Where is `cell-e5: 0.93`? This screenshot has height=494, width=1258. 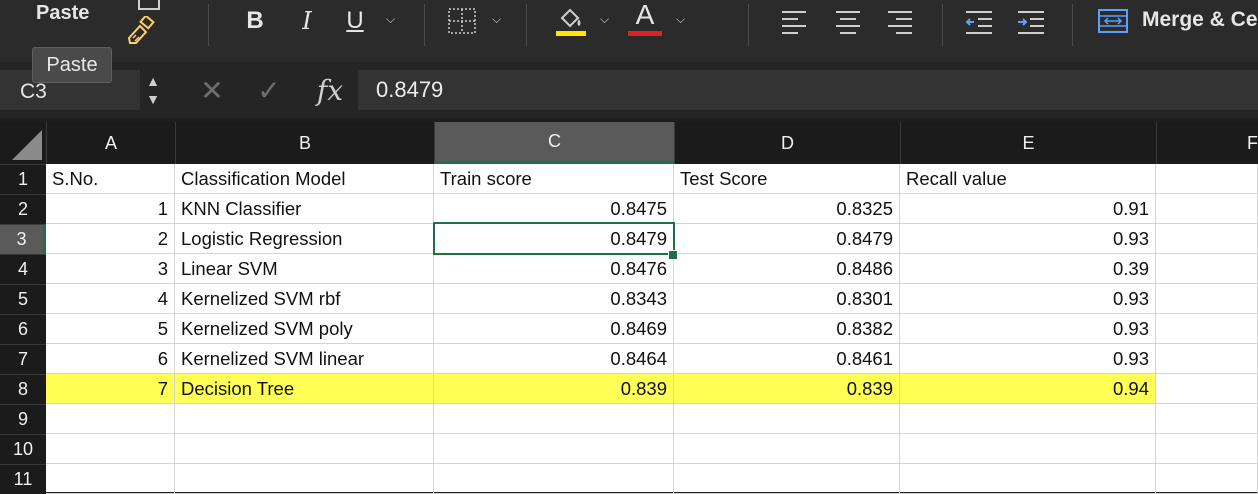 cell-e5: 0.93 is located at coordinates (1028, 299).